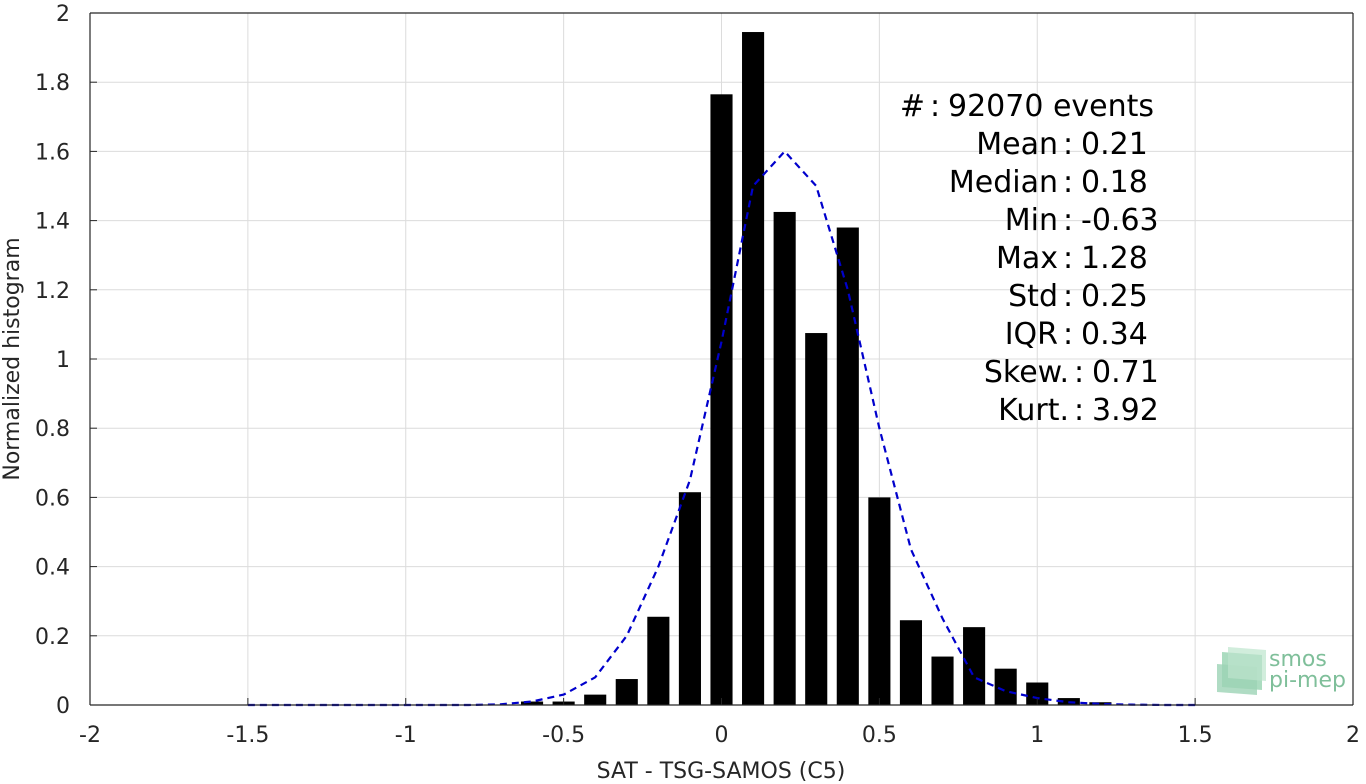  What do you see at coordinates (1031, 334) in the screenshot?
I see `stat-label: IQR` at bounding box center [1031, 334].